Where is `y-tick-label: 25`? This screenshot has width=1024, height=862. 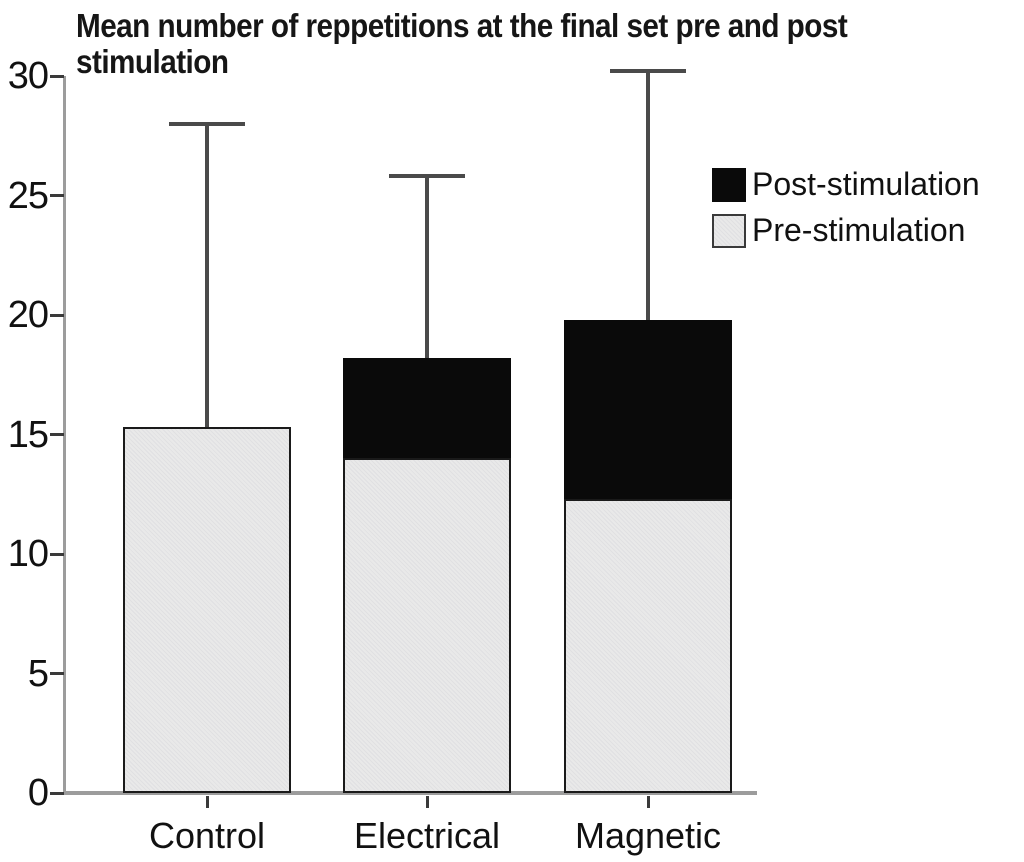 y-tick-label: 25 is located at coordinates (28, 195).